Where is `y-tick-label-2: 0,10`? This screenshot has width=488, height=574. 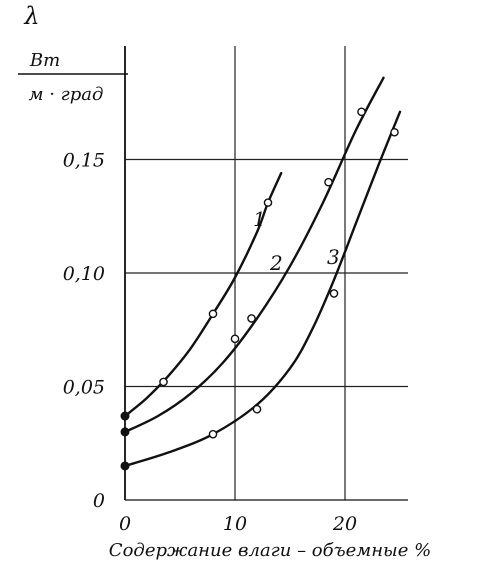
y-tick-label-2: 0,10 is located at coordinates (84, 274).